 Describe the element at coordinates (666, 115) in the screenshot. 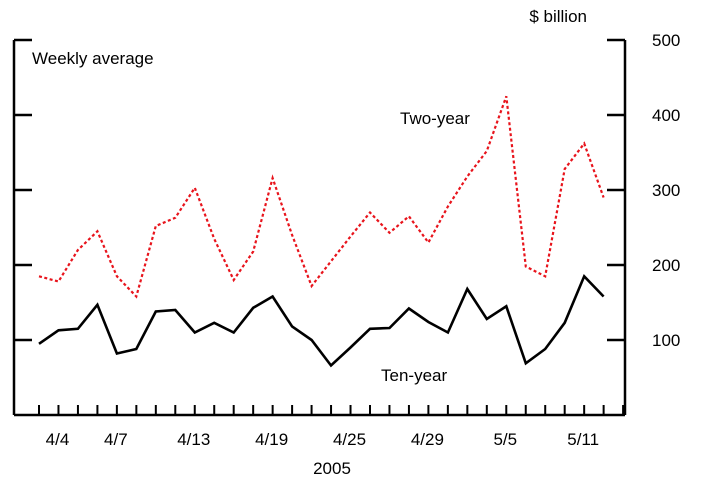

I see `y-tick-label: 400` at that location.